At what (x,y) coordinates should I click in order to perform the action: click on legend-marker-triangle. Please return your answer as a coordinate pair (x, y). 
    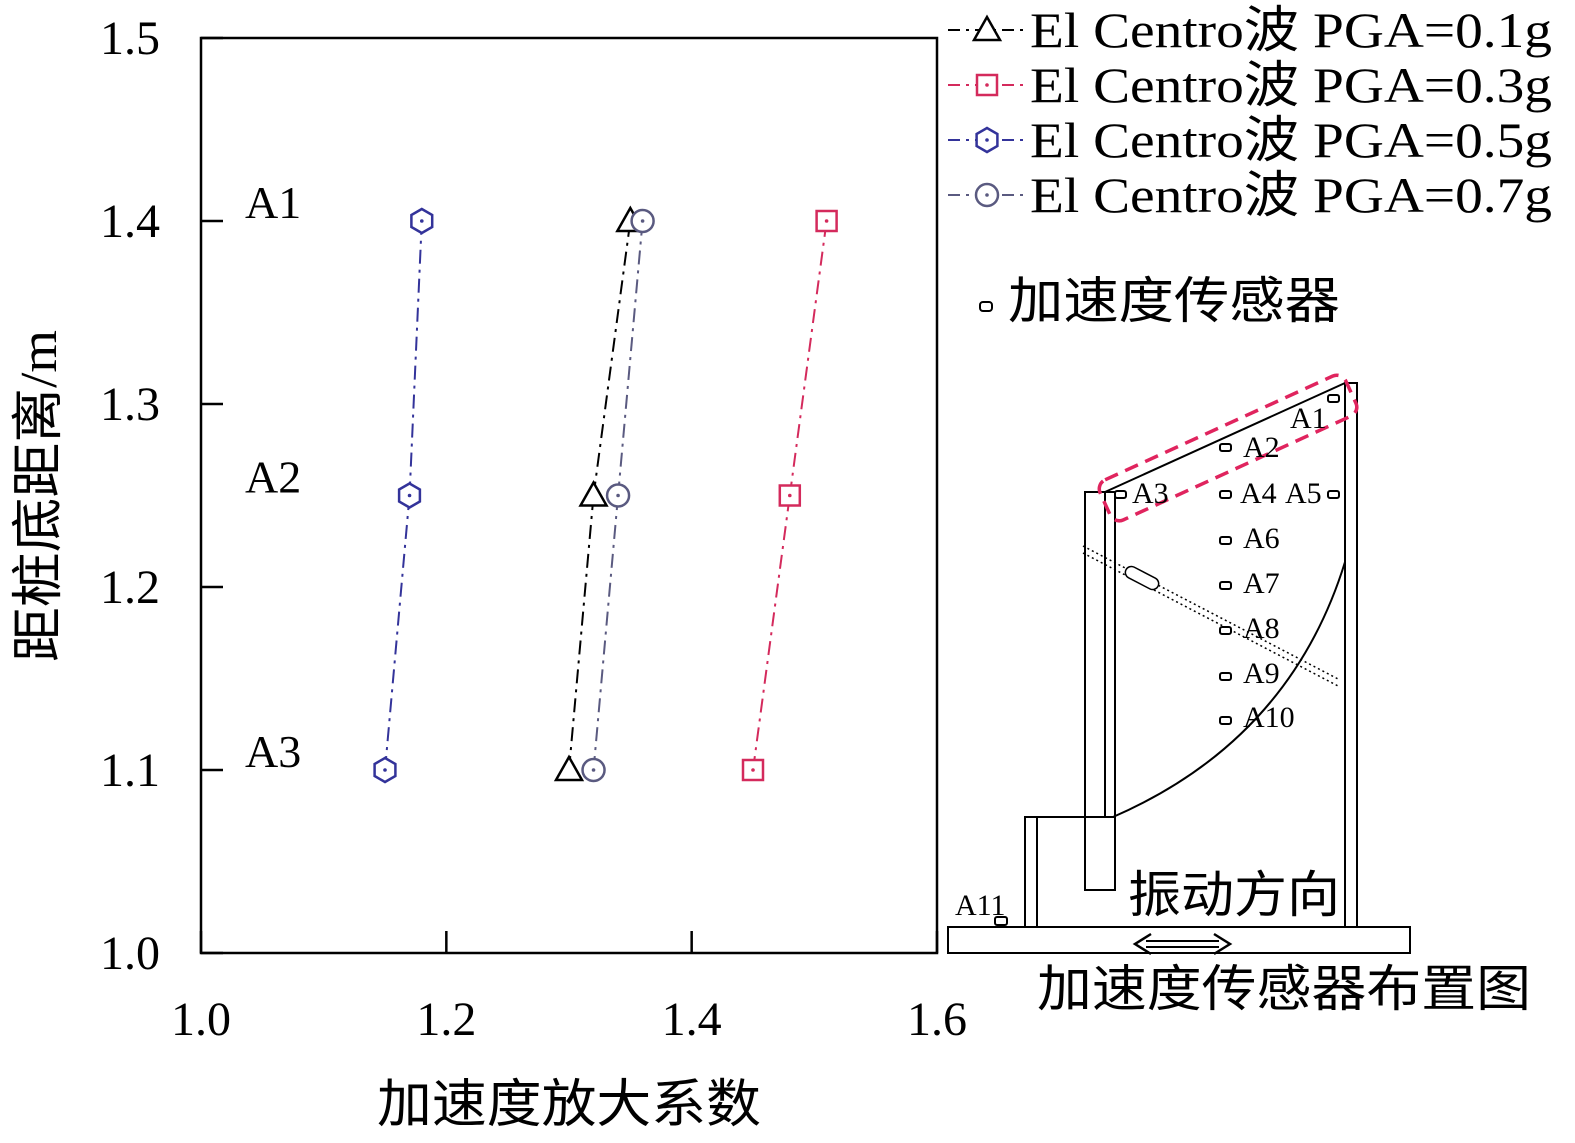
    Looking at the image, I should click on (987, 28).